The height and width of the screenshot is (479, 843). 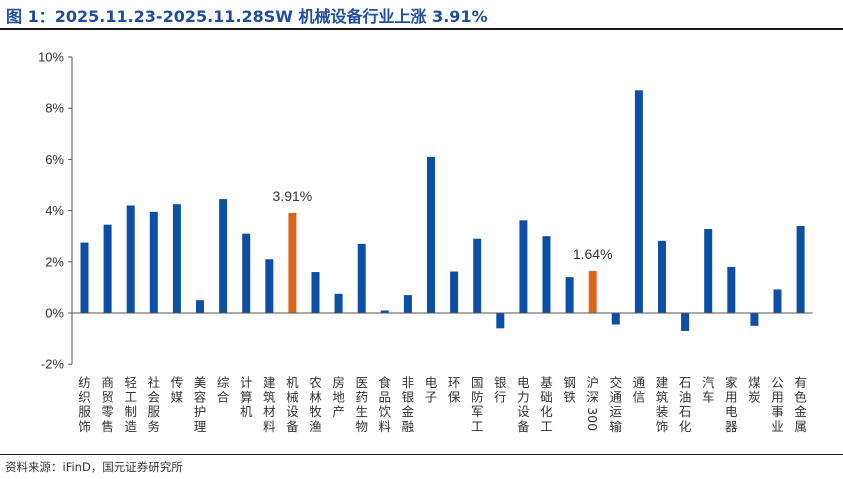 I want to click on x-tick-label: 石油石化, so click(x=685, y=404).